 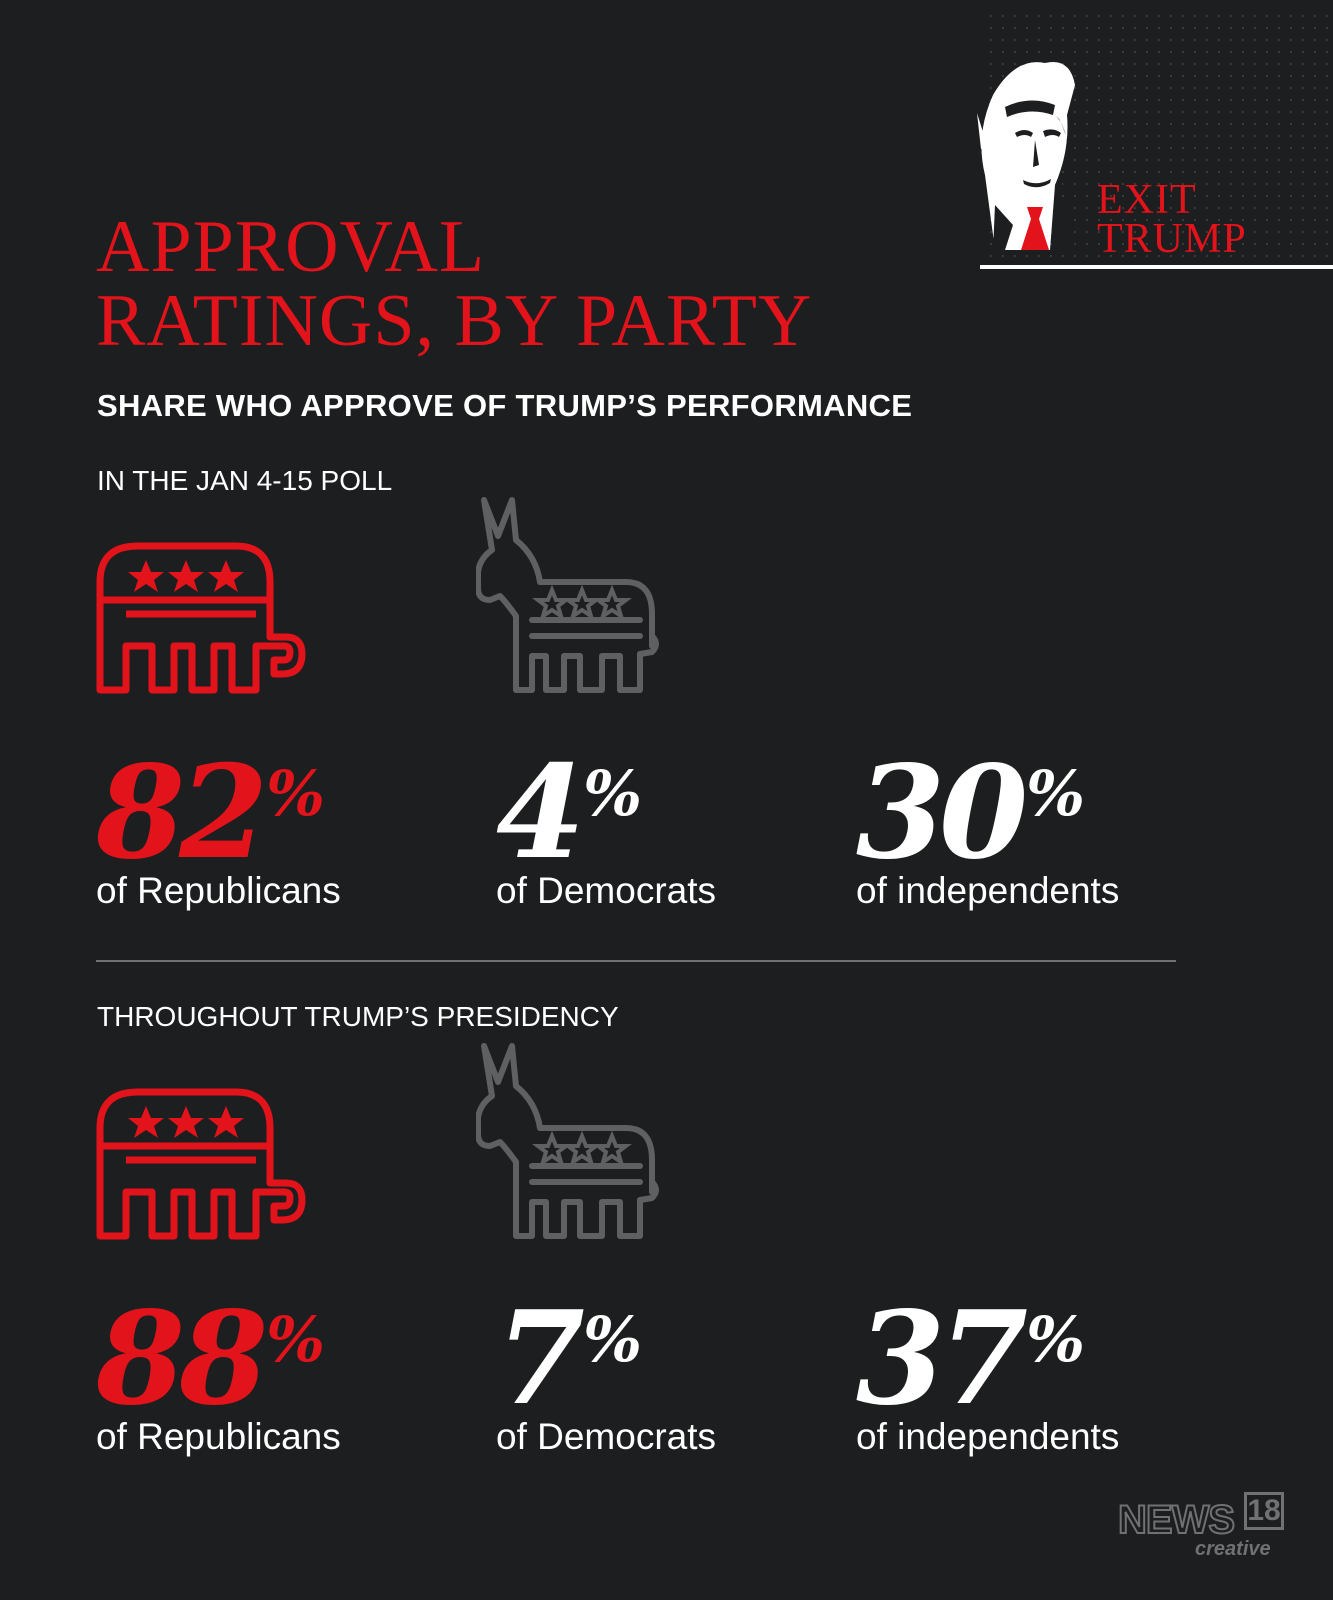 I want to click on logo-word-trump: TRUMP, so click(x=1172, y=239).